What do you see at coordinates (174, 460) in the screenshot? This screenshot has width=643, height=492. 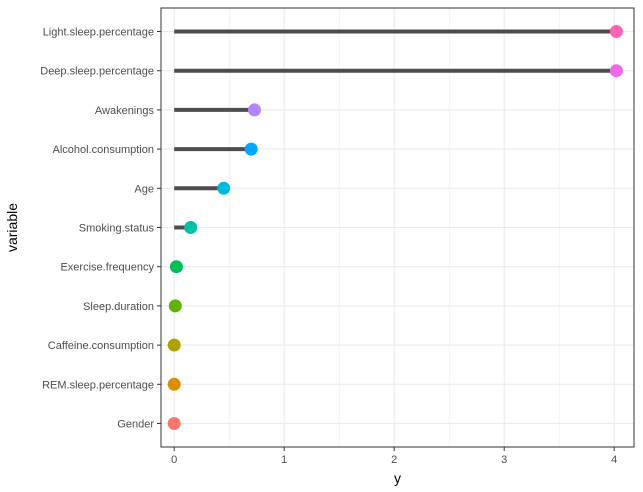 I see `x-tick-label: 0` at bounding box center [174, 460].